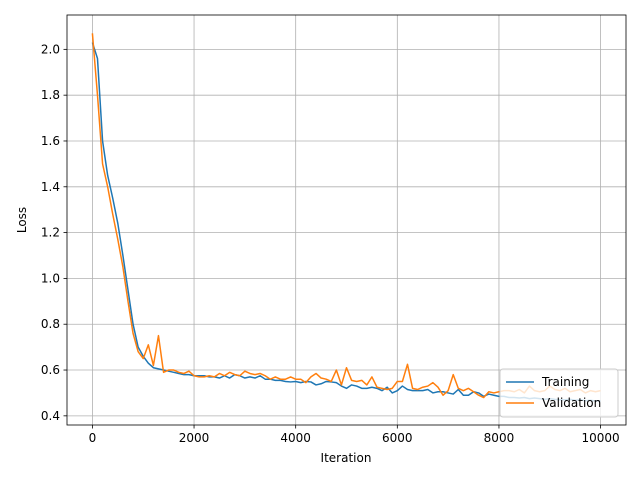 The width and height of the screenshot is (640, 480). What do you see at coordinates (346, 458) in the screenshot?
I see `x-axis-label: Iteration` at bounding box center [346, 458].